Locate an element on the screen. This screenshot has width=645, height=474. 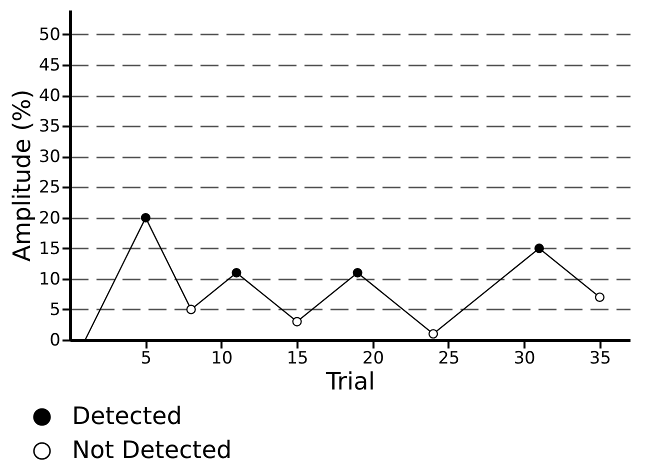
y-tick-label: 50 is located at coordinates (49, 34).